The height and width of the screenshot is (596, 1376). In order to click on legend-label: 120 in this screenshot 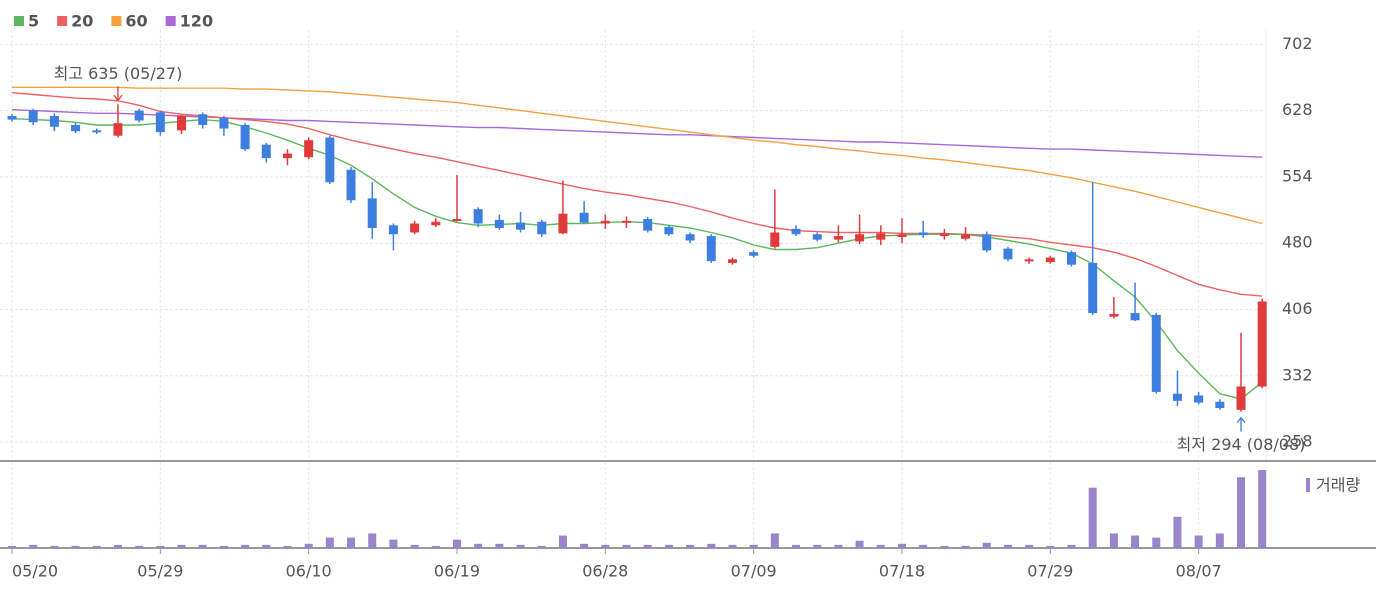, I will do `click(196, 21)`.